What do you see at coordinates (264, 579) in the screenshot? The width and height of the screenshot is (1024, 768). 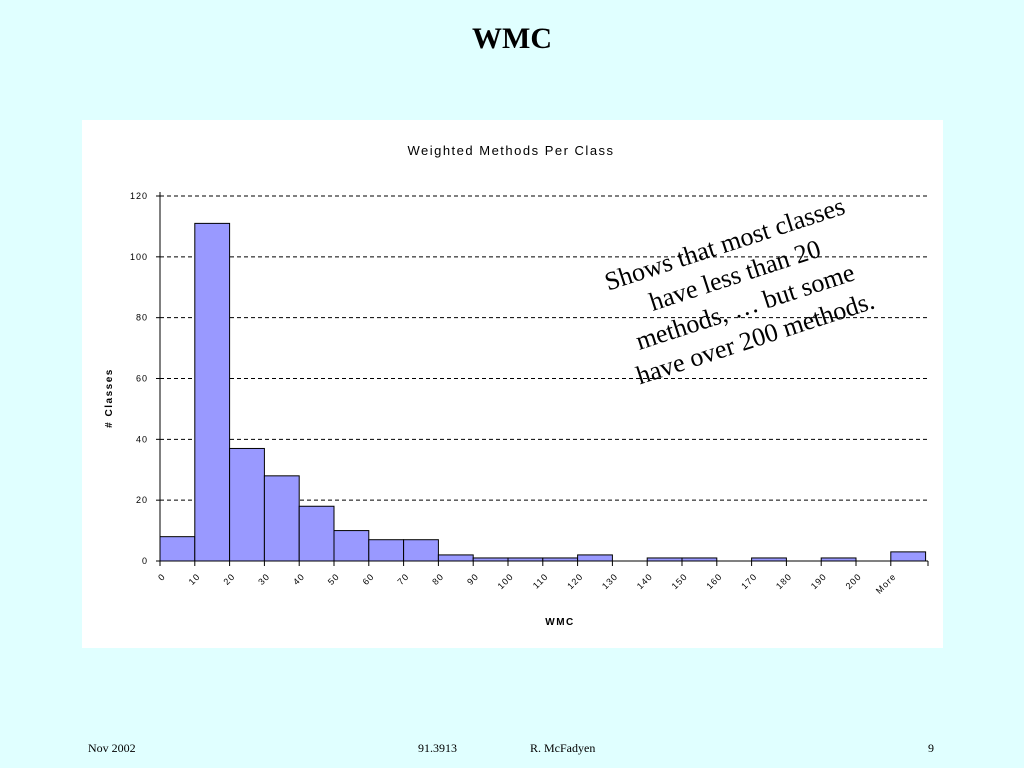 I see `x-tick-label: 30` at bounding box center [264, 579].